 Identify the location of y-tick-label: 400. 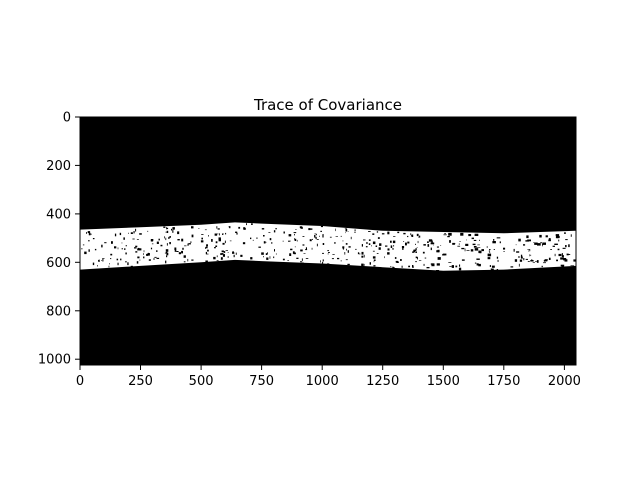
(58, 214).